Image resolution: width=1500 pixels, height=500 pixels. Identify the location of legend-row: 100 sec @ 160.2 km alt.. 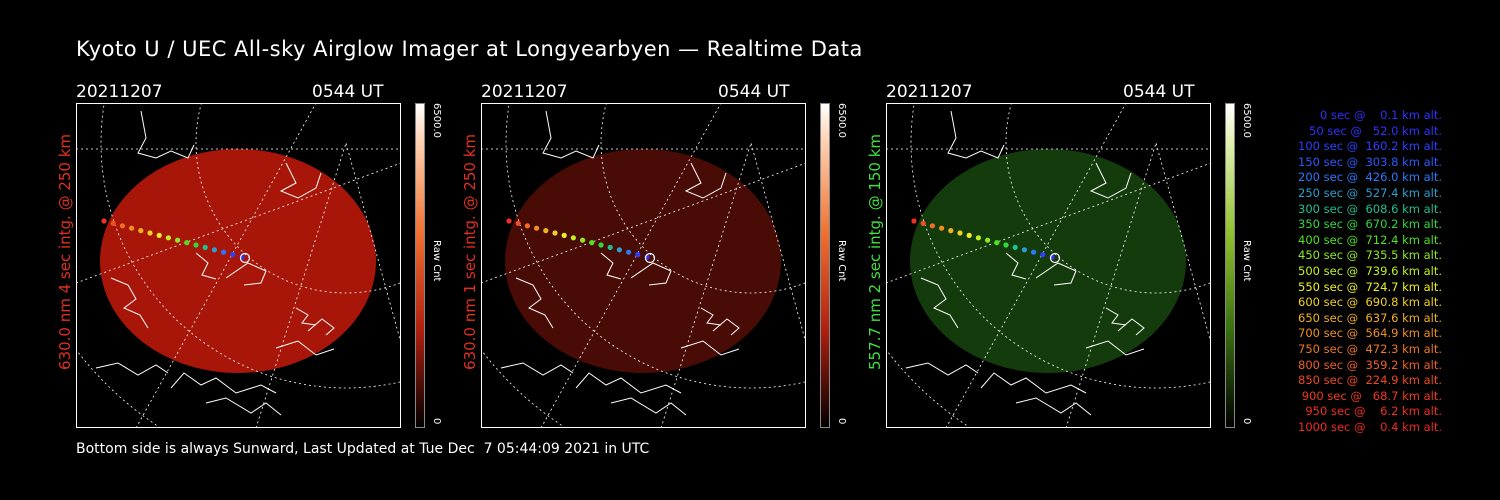
(1370, 146).